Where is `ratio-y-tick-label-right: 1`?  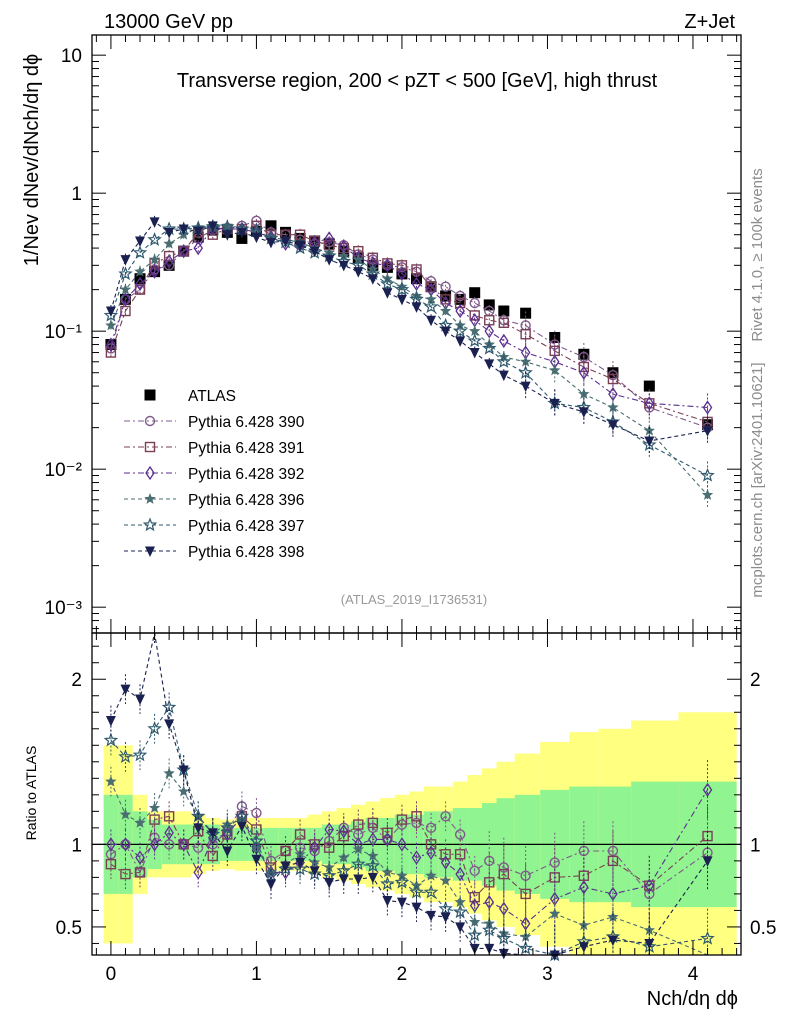 ratio-y-tick-label-right: 1 is located at coordinates (755, 845).